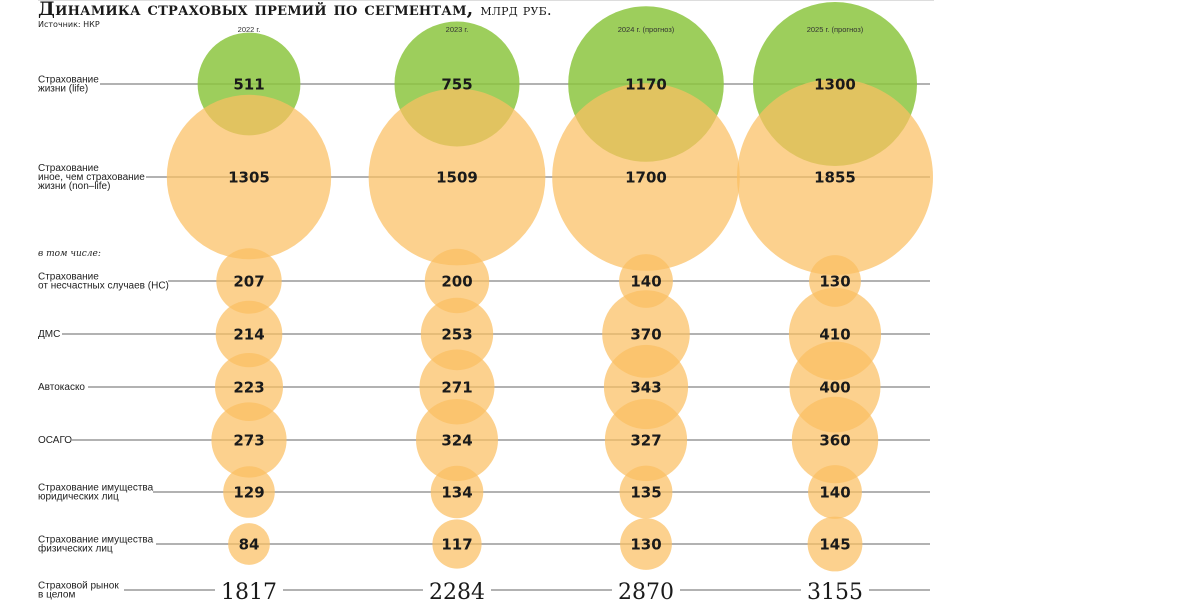  What do you see at coordinates (78, 497) in the screenshot?
I see `row-label: юридических лиц` at bounding box center [78, 497].